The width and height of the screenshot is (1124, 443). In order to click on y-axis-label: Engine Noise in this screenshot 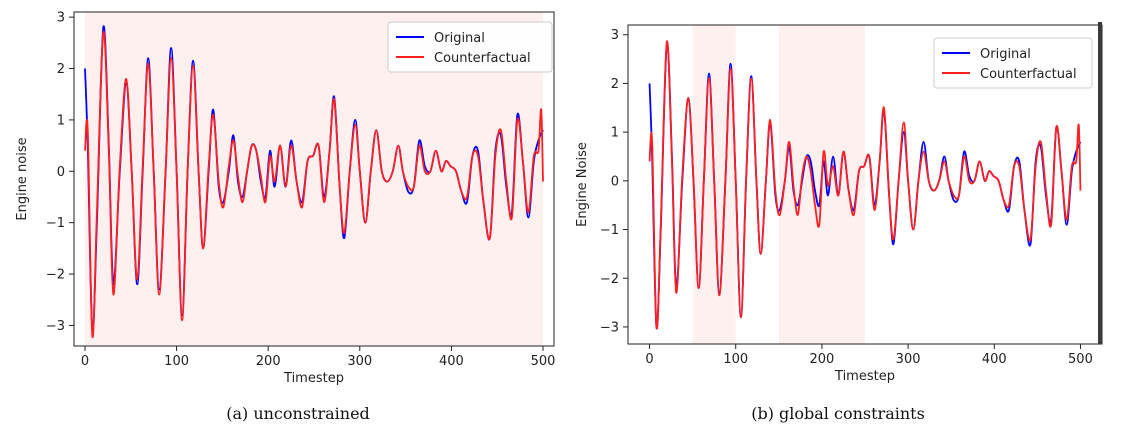, I will do `click(582, 184)`.